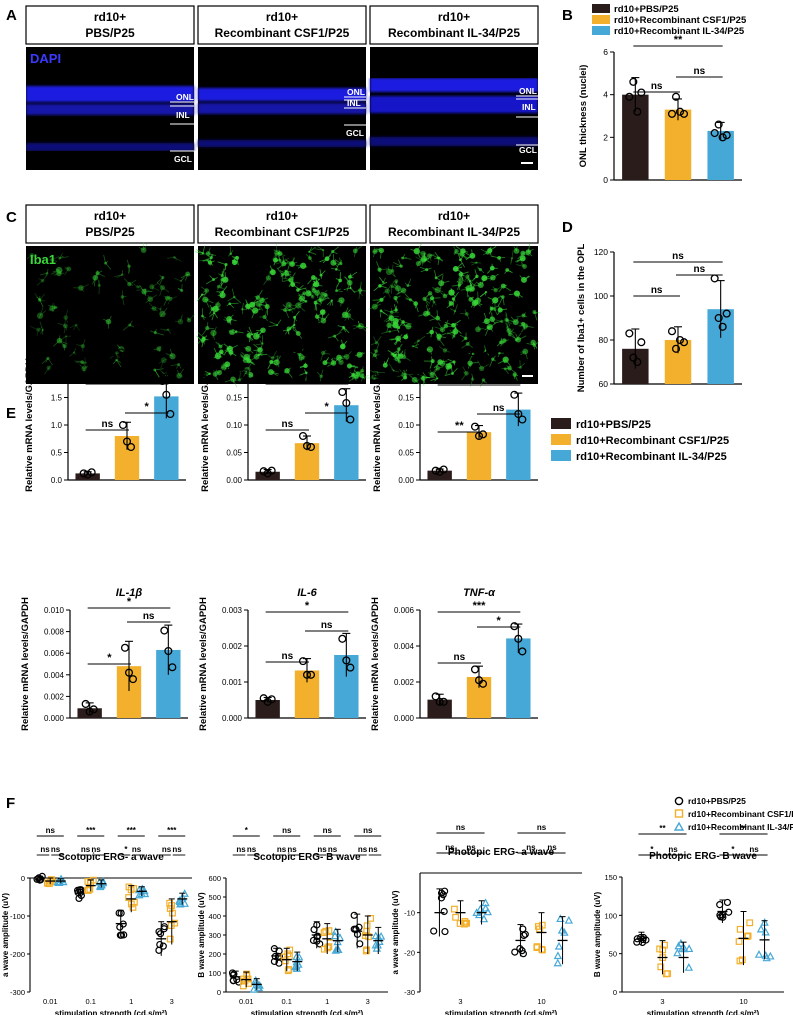  I want to click on F2-sig-pair-label-l-1: ns, so click(282, 849).